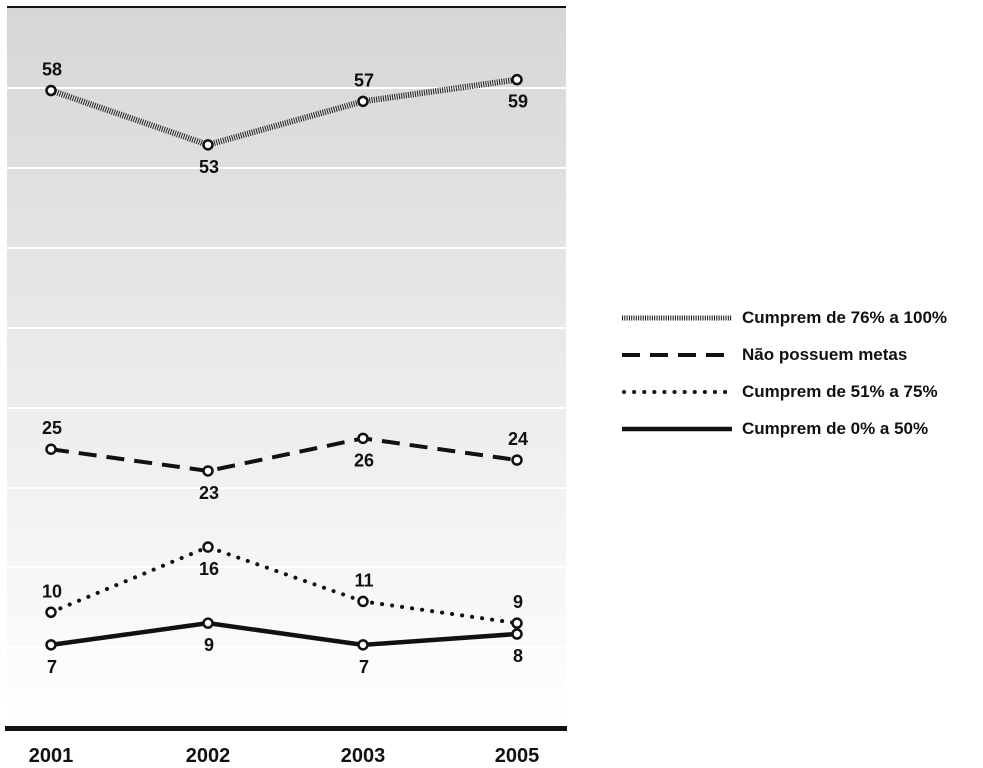  What do you see at coordinates (51, 756) in the screenshot?
I see `x-tick-label: 2001` at bounding box center [51, 756].